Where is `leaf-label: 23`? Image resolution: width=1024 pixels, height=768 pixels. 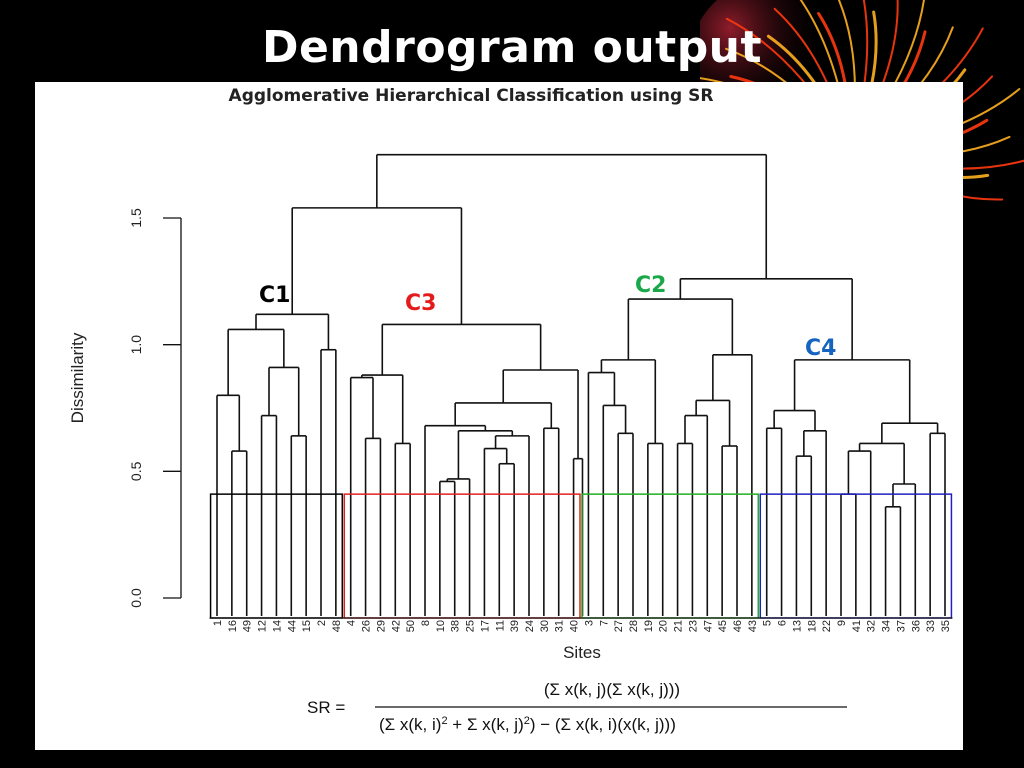 leaf-label: 23 is located at coordinates (693, 626).